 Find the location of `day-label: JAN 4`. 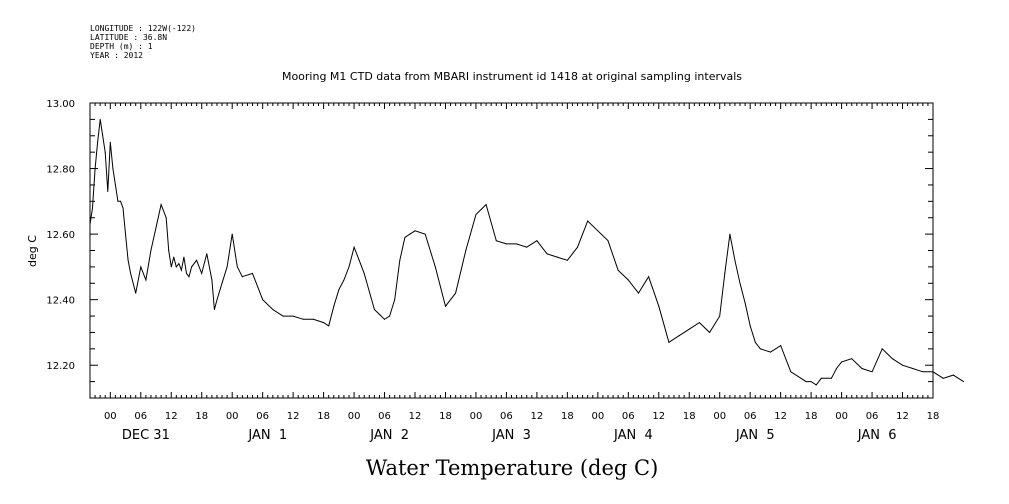

day-label: JAN 4 is located at coordinates (633, 435).